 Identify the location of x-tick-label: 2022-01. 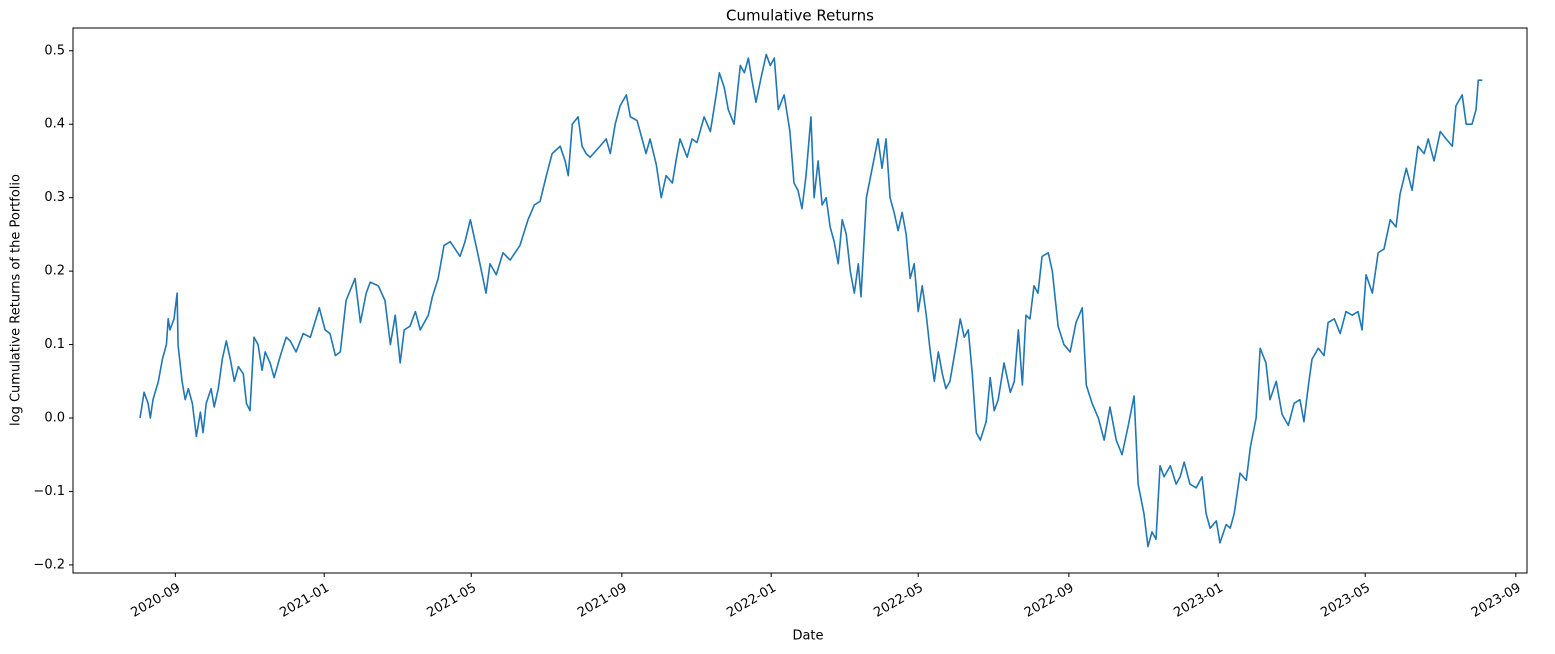
(751, 601).